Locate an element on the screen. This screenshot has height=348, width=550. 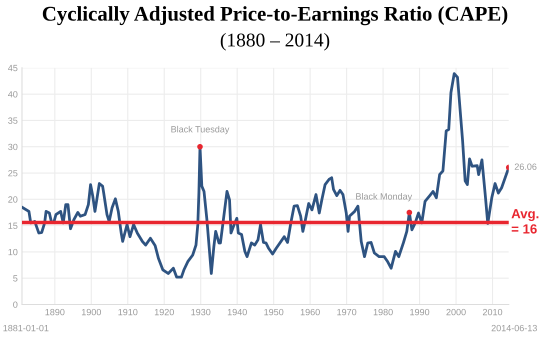
y-tick-label: 0 is located at coordinates (15, 304).